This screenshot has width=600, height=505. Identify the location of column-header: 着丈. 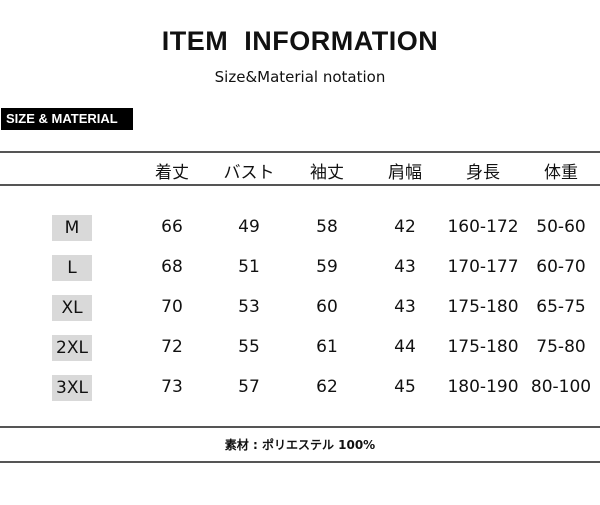
(172, 173).